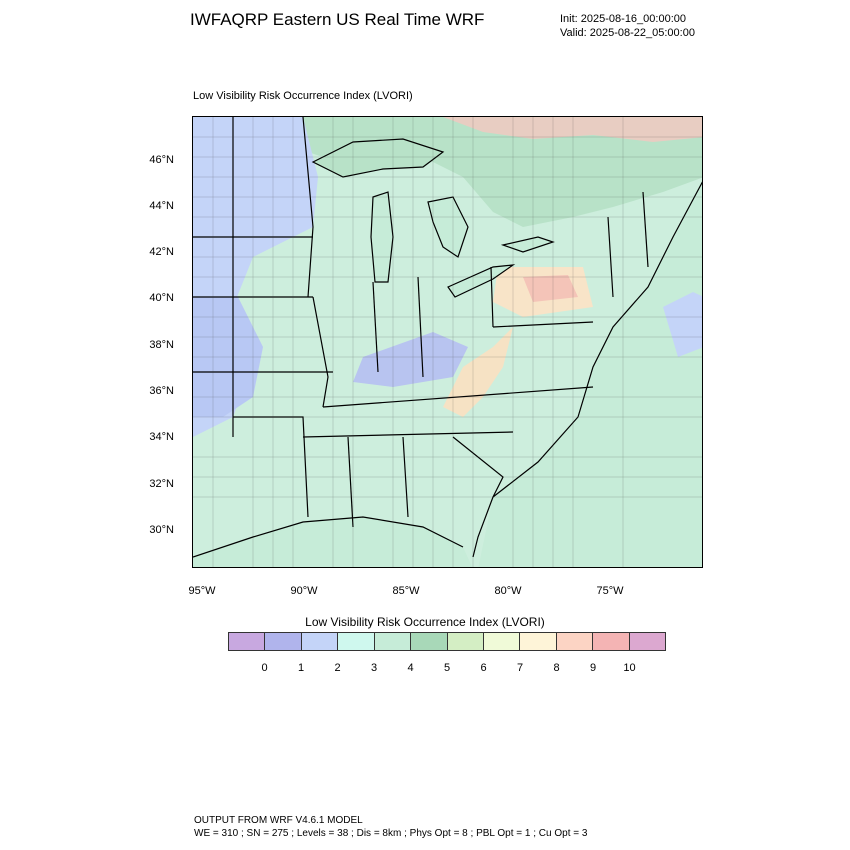  What do you see at coordinates (508, 591) in the screenshot?
I see `lon-label-80w: 80°W` at bounding box center [508, 591].